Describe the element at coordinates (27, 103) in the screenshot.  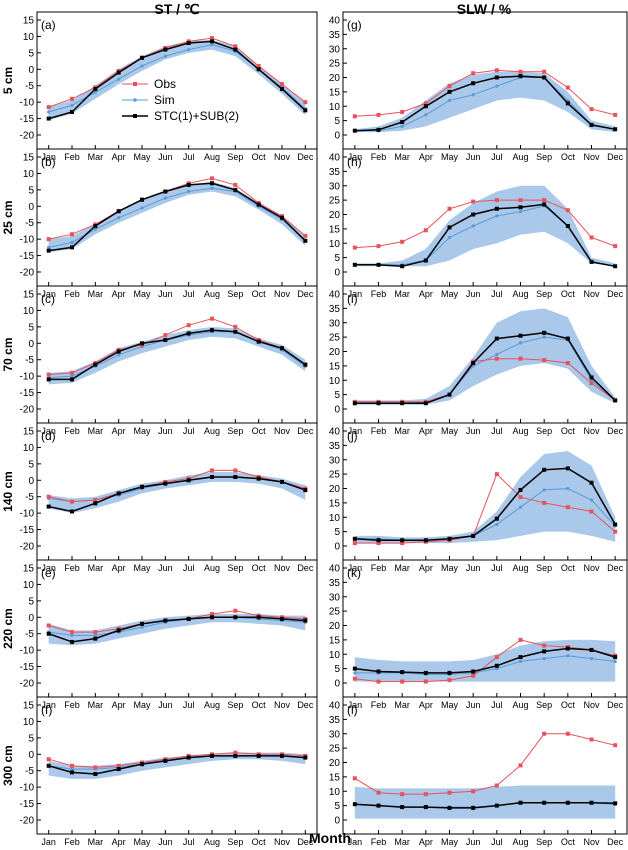
I see `y-tick-label: -10` at that location.